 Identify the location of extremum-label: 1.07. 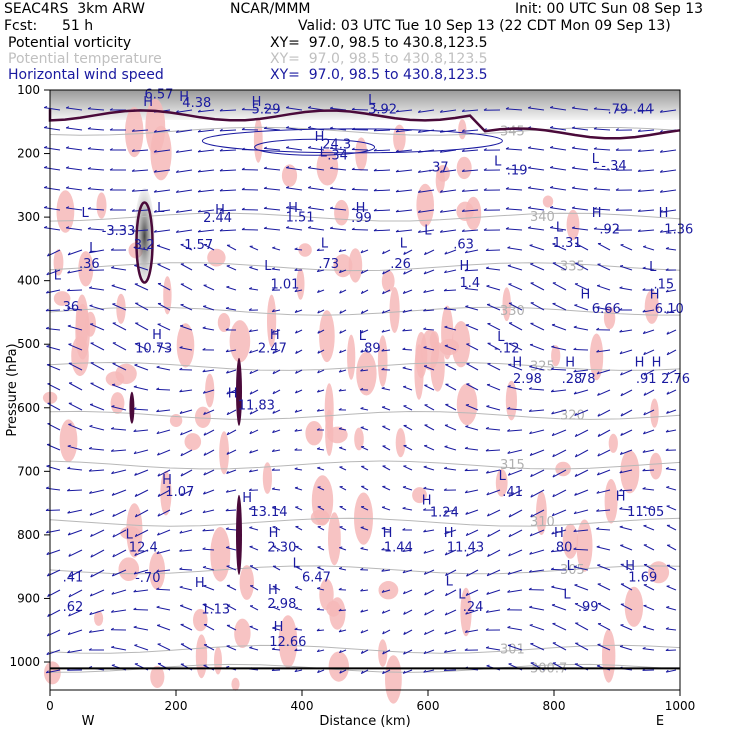
(179, 492).